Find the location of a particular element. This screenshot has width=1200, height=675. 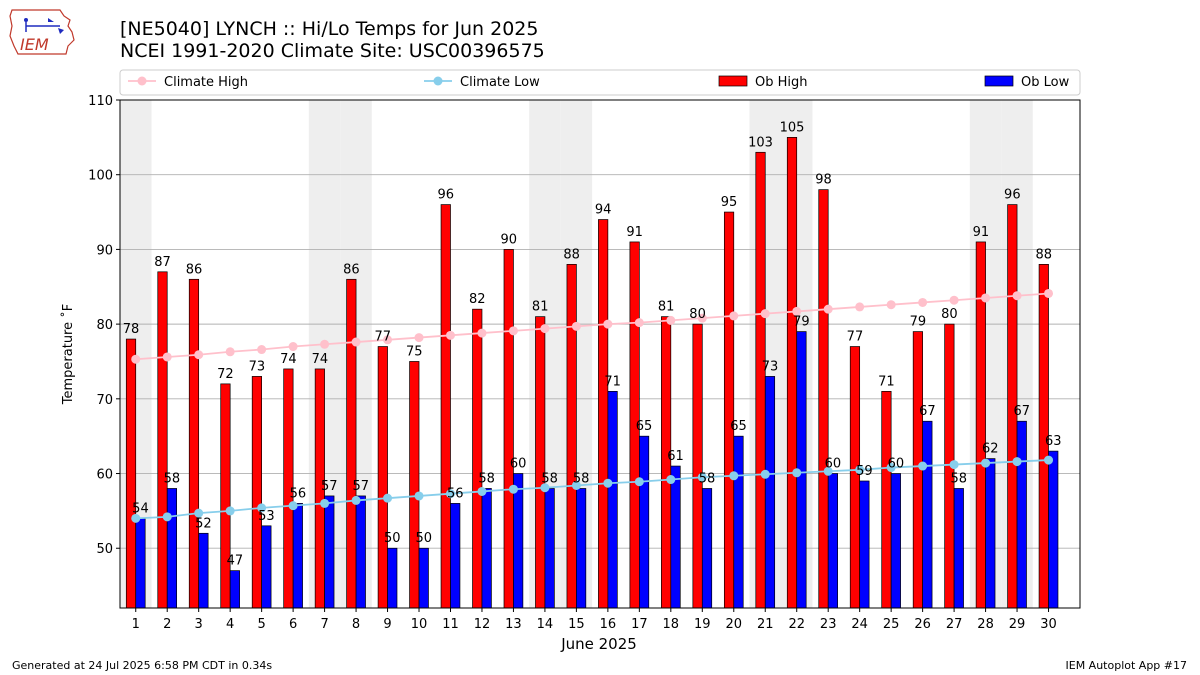

x-tick-label: 4 is located at coordinates (230, 624).